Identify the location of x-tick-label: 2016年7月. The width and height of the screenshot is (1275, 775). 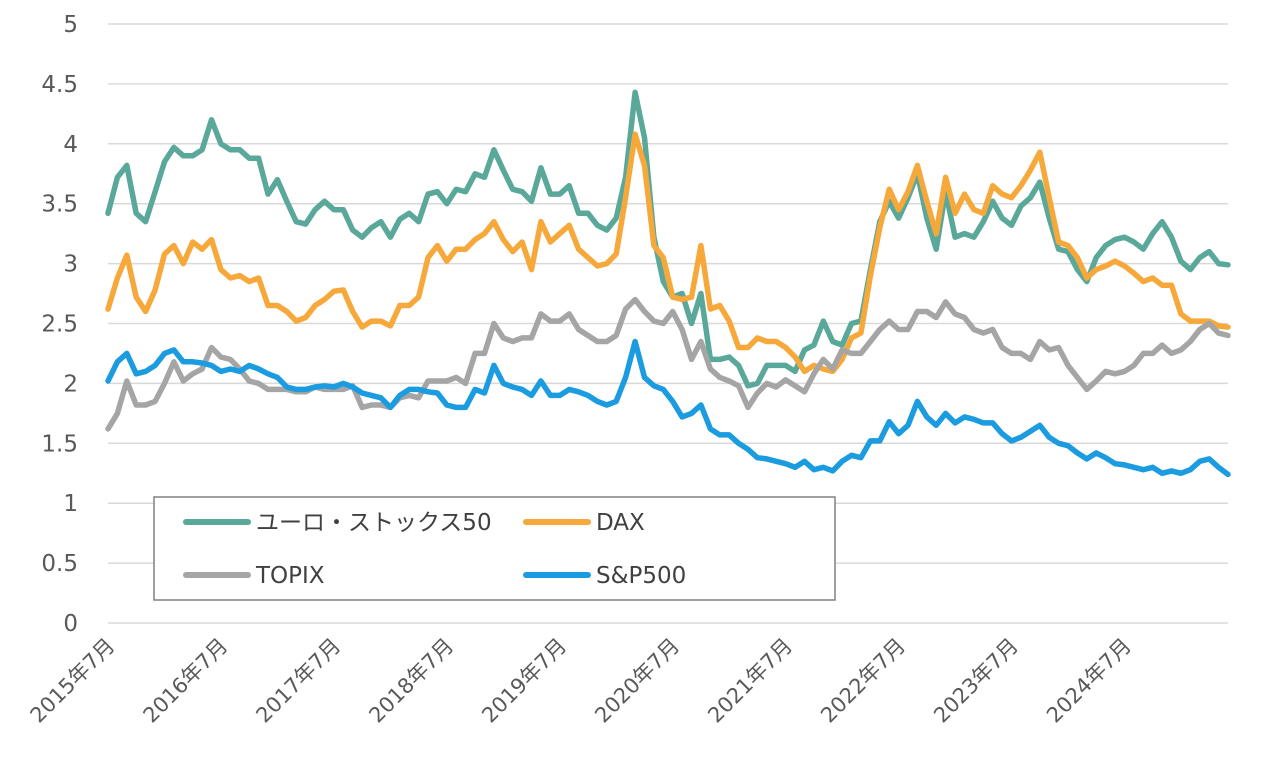
(186, 681).